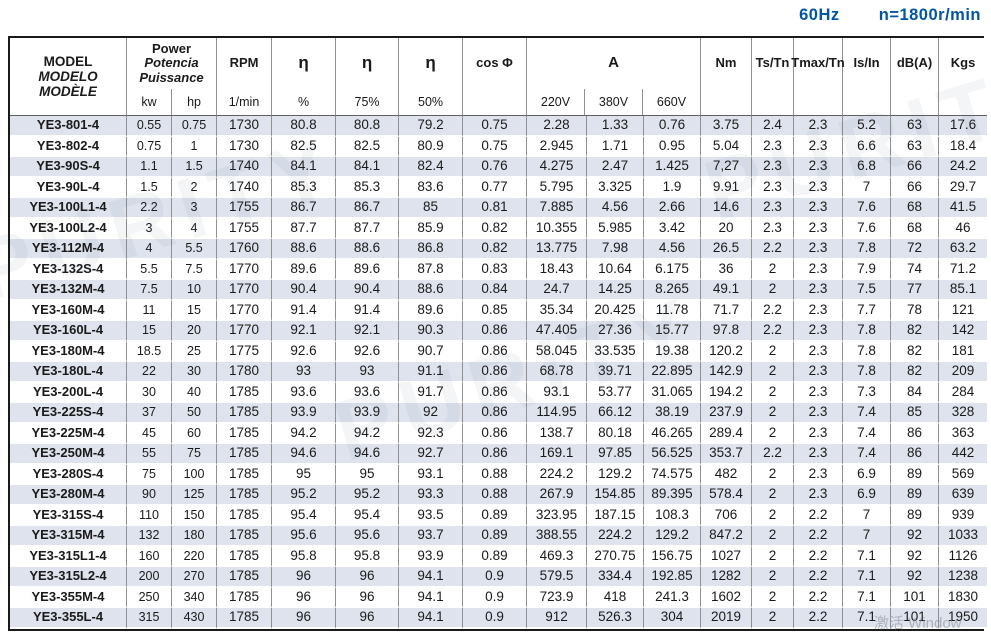  I want to click on value-cell: 87.7, so click(303, 228).